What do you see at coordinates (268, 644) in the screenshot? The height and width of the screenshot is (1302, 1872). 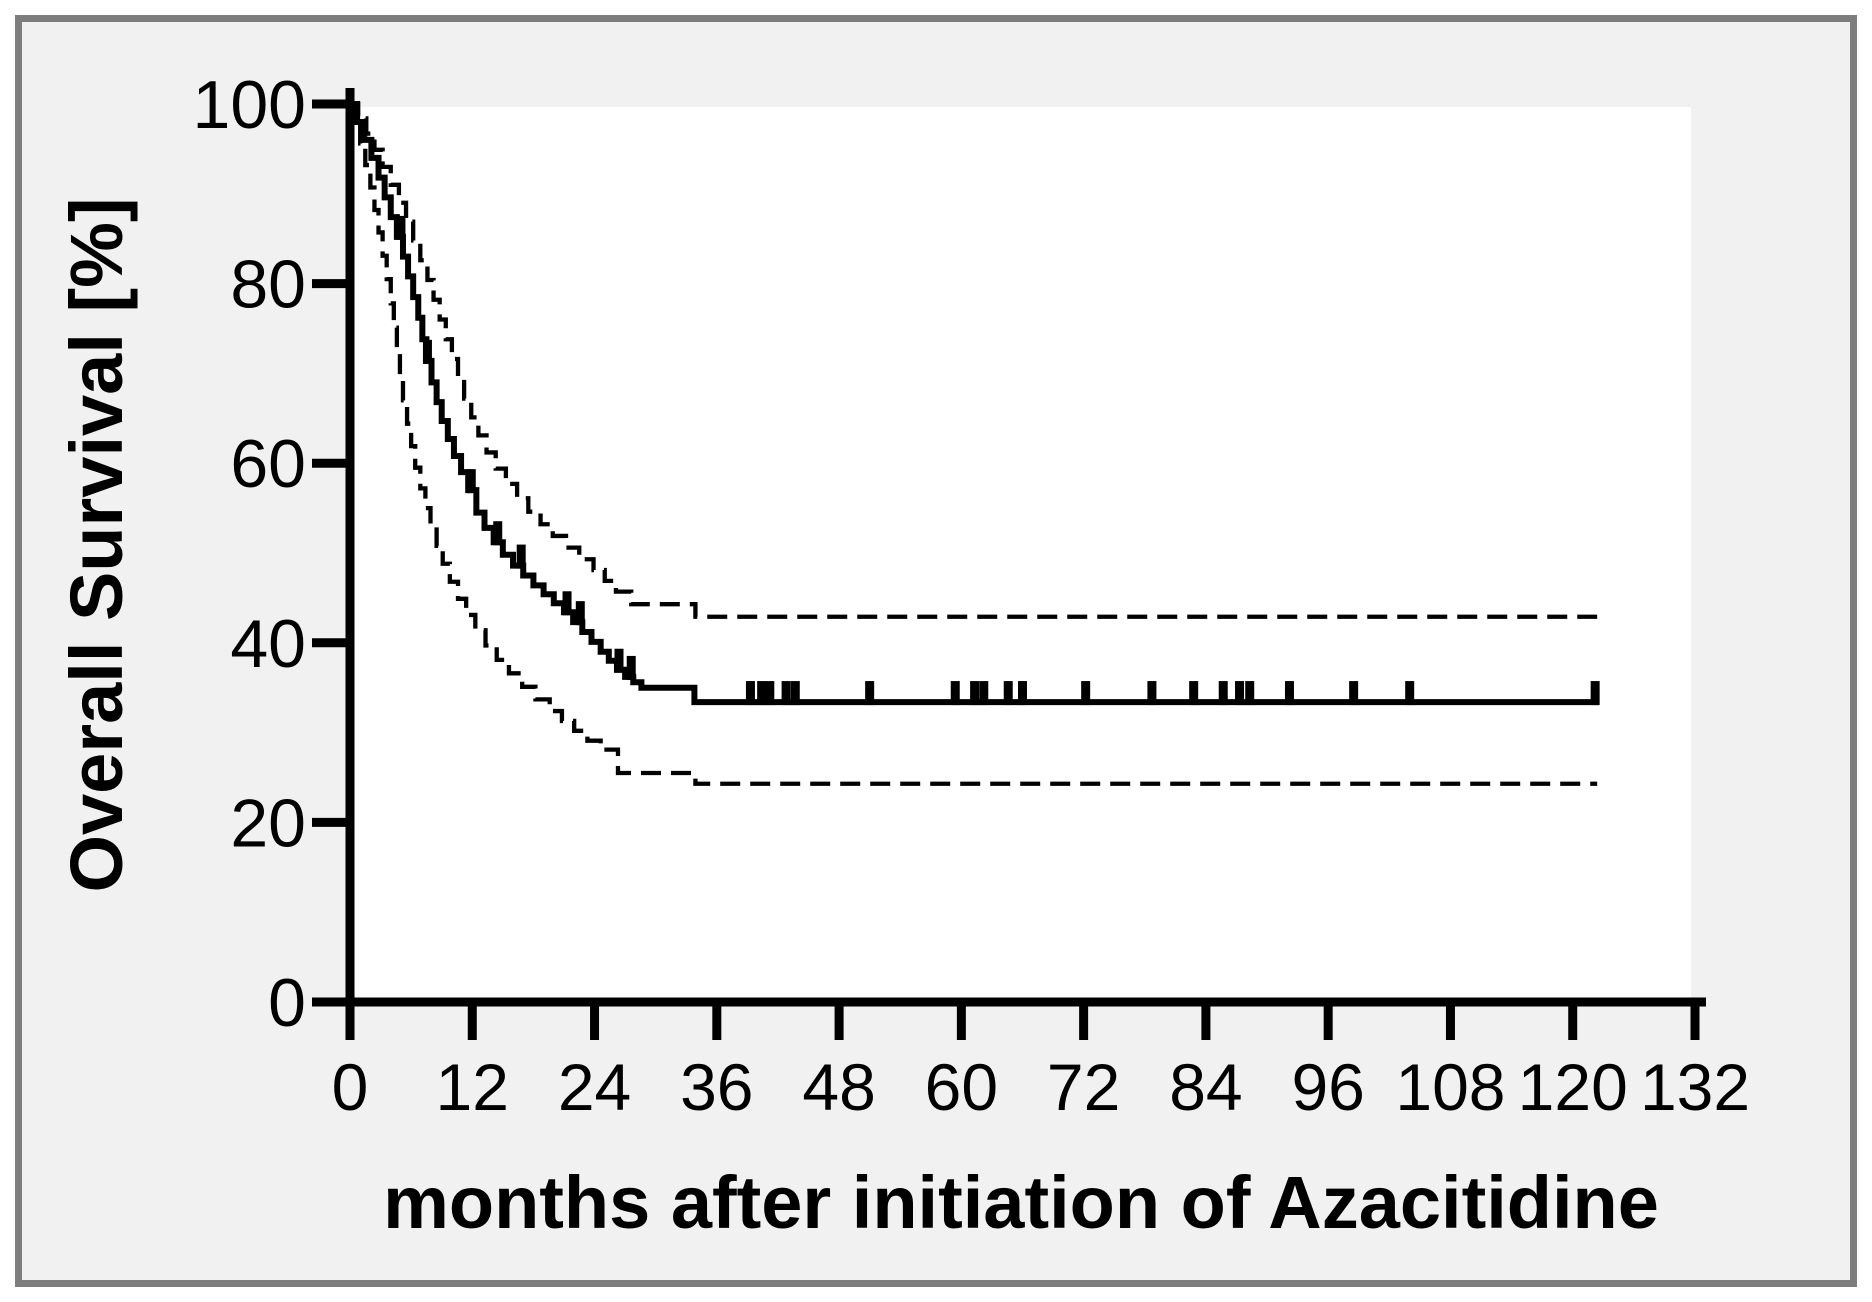 I see `y-tick-label: 40` at bounding box center [268, 644].